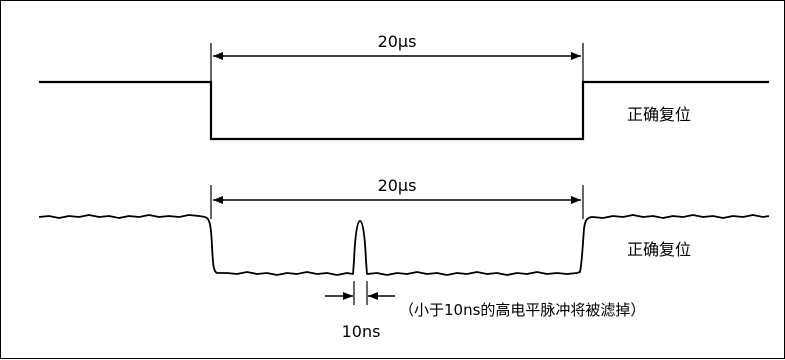  What do you see at coordinates (659, 249) in the screenshot?
I see `bottom-status-label: 正确复位` at bounding box center [659, 249].